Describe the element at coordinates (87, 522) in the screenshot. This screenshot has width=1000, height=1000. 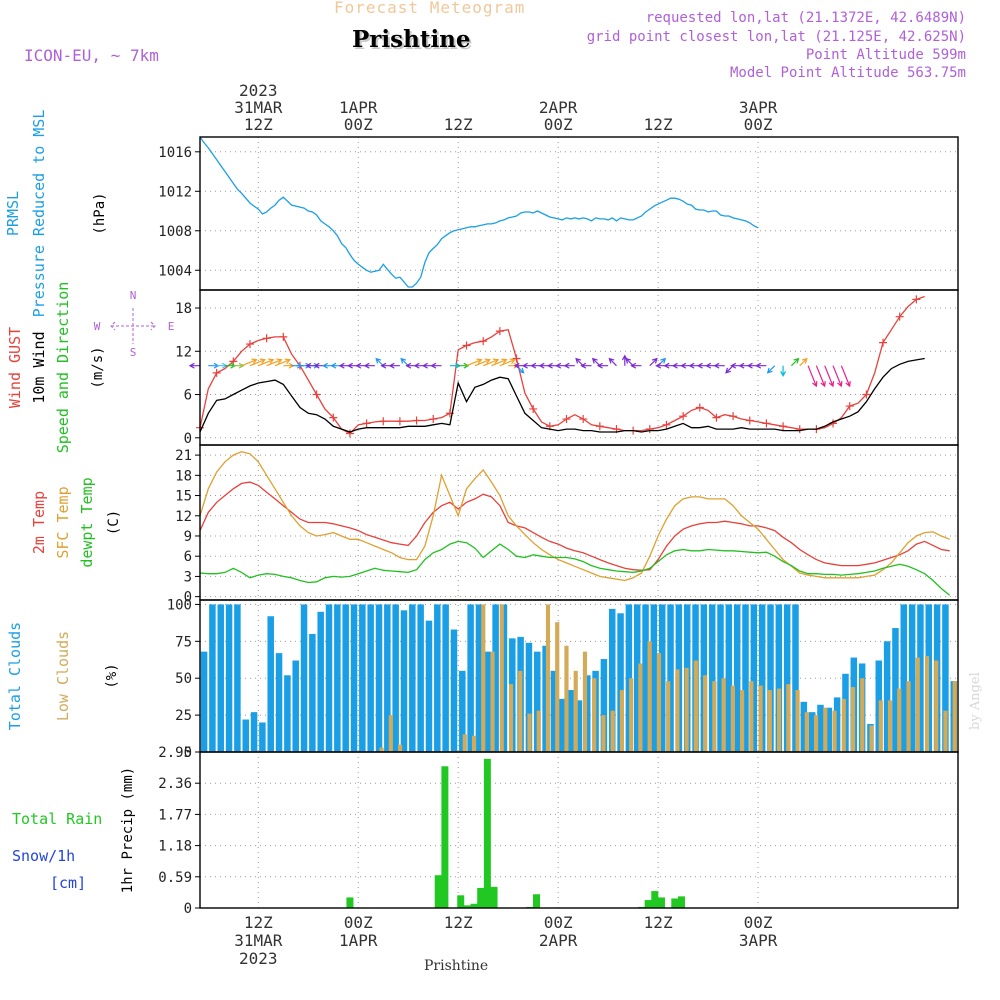
I see `panel-series-label: dewpt Temp` at that location.